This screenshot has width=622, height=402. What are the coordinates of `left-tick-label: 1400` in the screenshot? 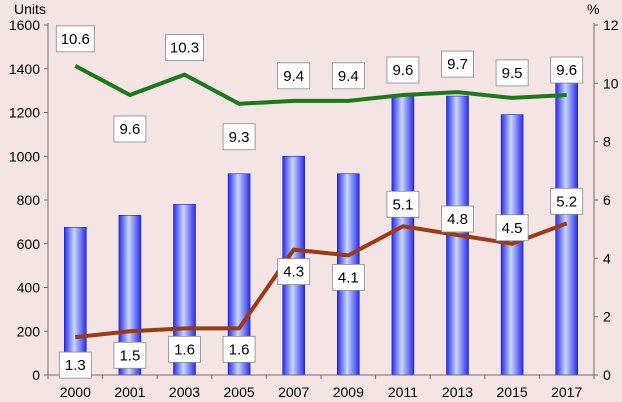 It's located at (24, 69).